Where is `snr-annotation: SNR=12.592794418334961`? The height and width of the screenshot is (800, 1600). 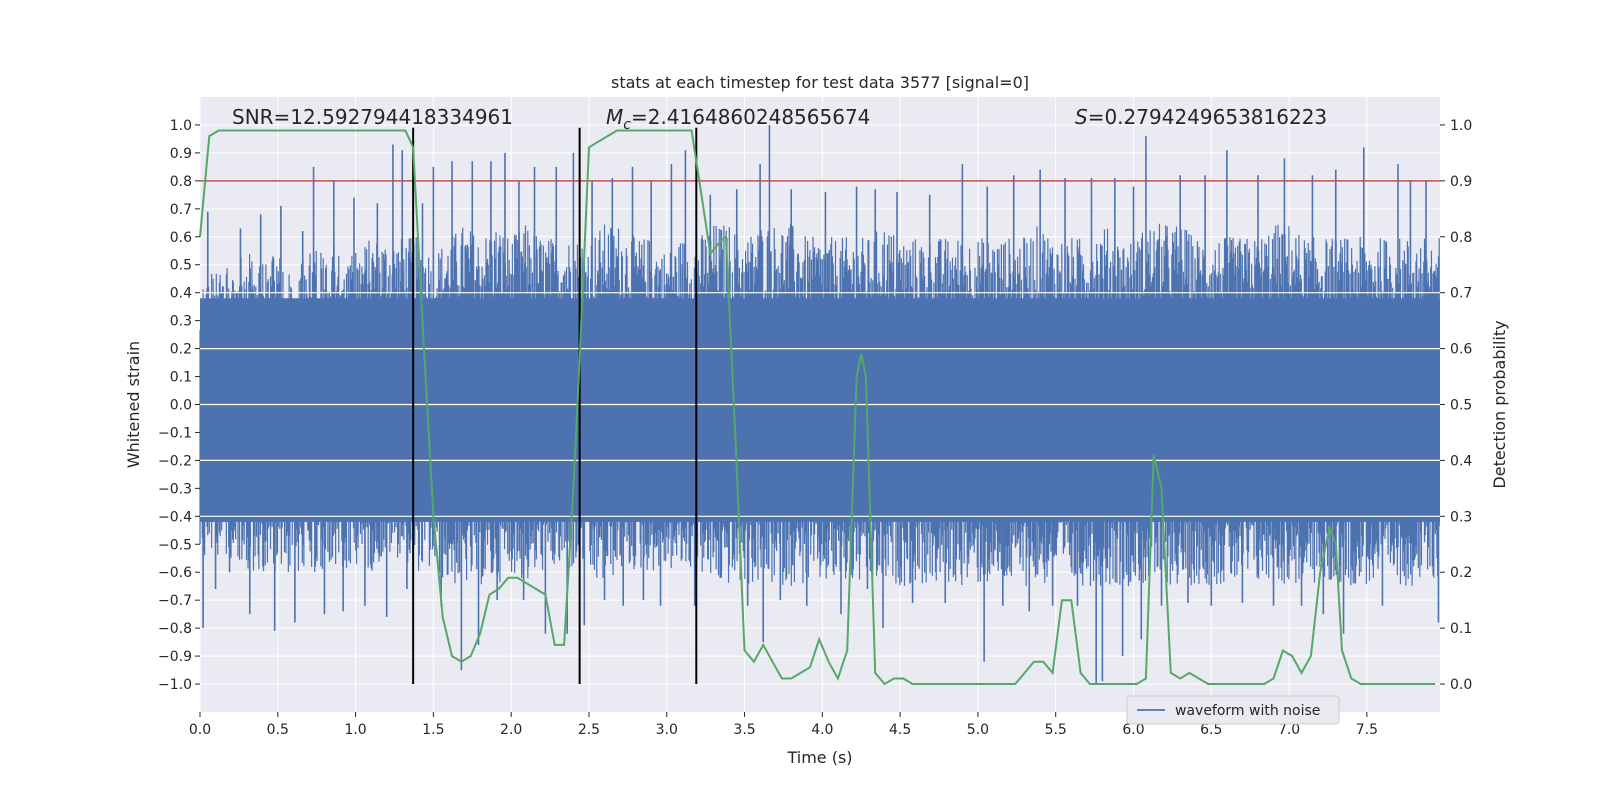
snr-annotation: SNR=12.592794418334961 is located at coordinates (372, 117).